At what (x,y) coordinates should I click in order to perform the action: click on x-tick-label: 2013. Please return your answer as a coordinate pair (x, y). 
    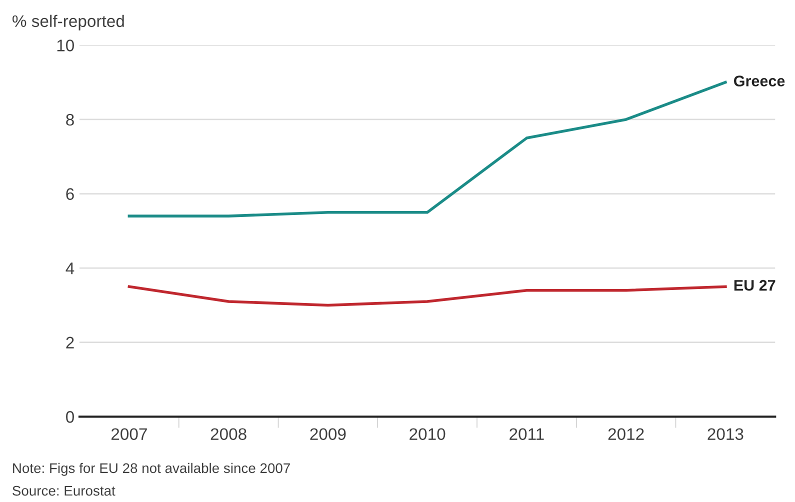
    Looking at the image, I should click on (726, 434).